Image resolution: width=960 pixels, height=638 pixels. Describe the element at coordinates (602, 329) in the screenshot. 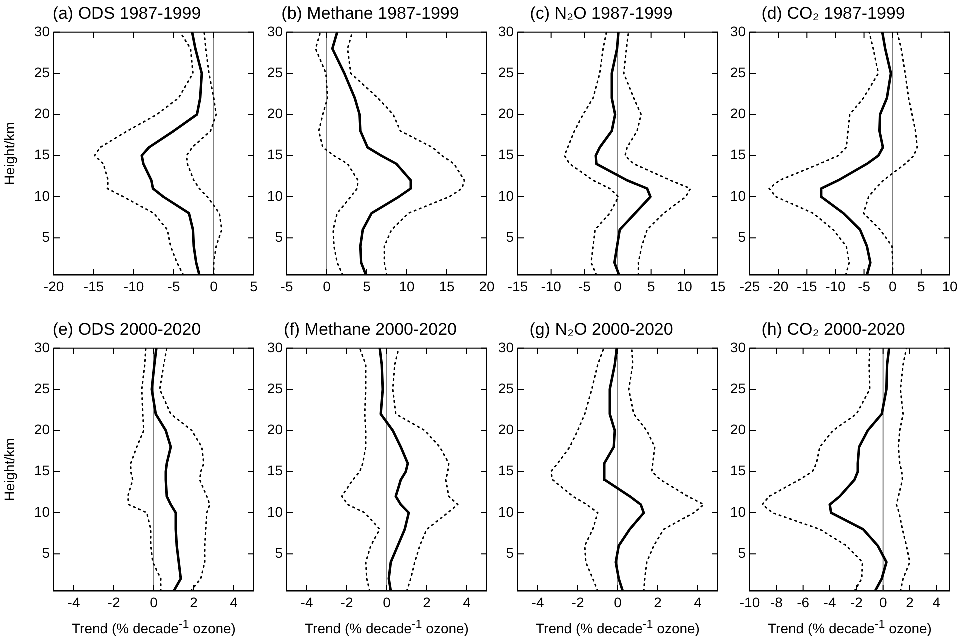

I see `chart-title: (g) N₂O 2000-2020` at that location.